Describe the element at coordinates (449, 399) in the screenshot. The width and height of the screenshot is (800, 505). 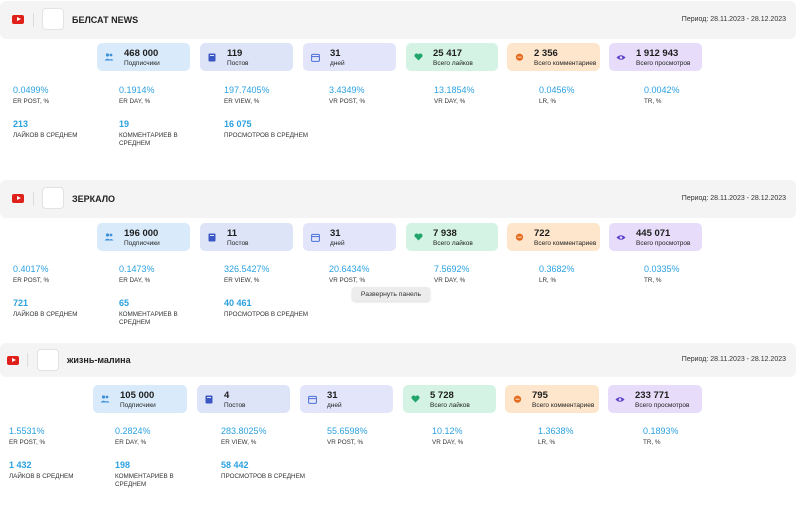
I see `likes-card: 5 728 Всего лайков` at that location.